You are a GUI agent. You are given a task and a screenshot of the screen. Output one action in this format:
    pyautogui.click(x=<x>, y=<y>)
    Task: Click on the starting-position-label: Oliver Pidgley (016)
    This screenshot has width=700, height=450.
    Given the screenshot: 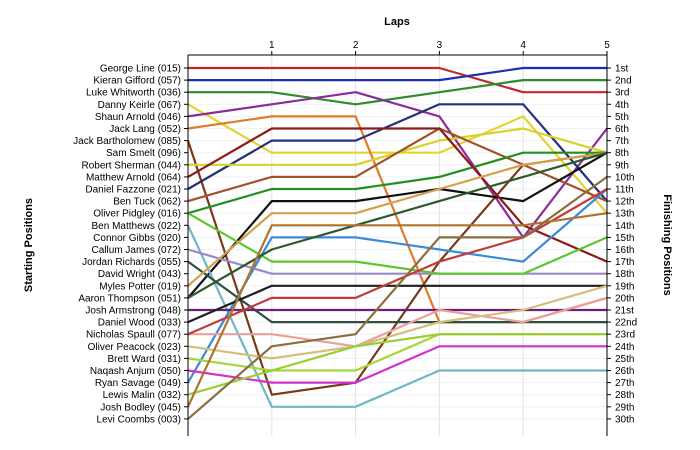 What is the action you would take?
    pyautogui.click(x=137, y=214)
    